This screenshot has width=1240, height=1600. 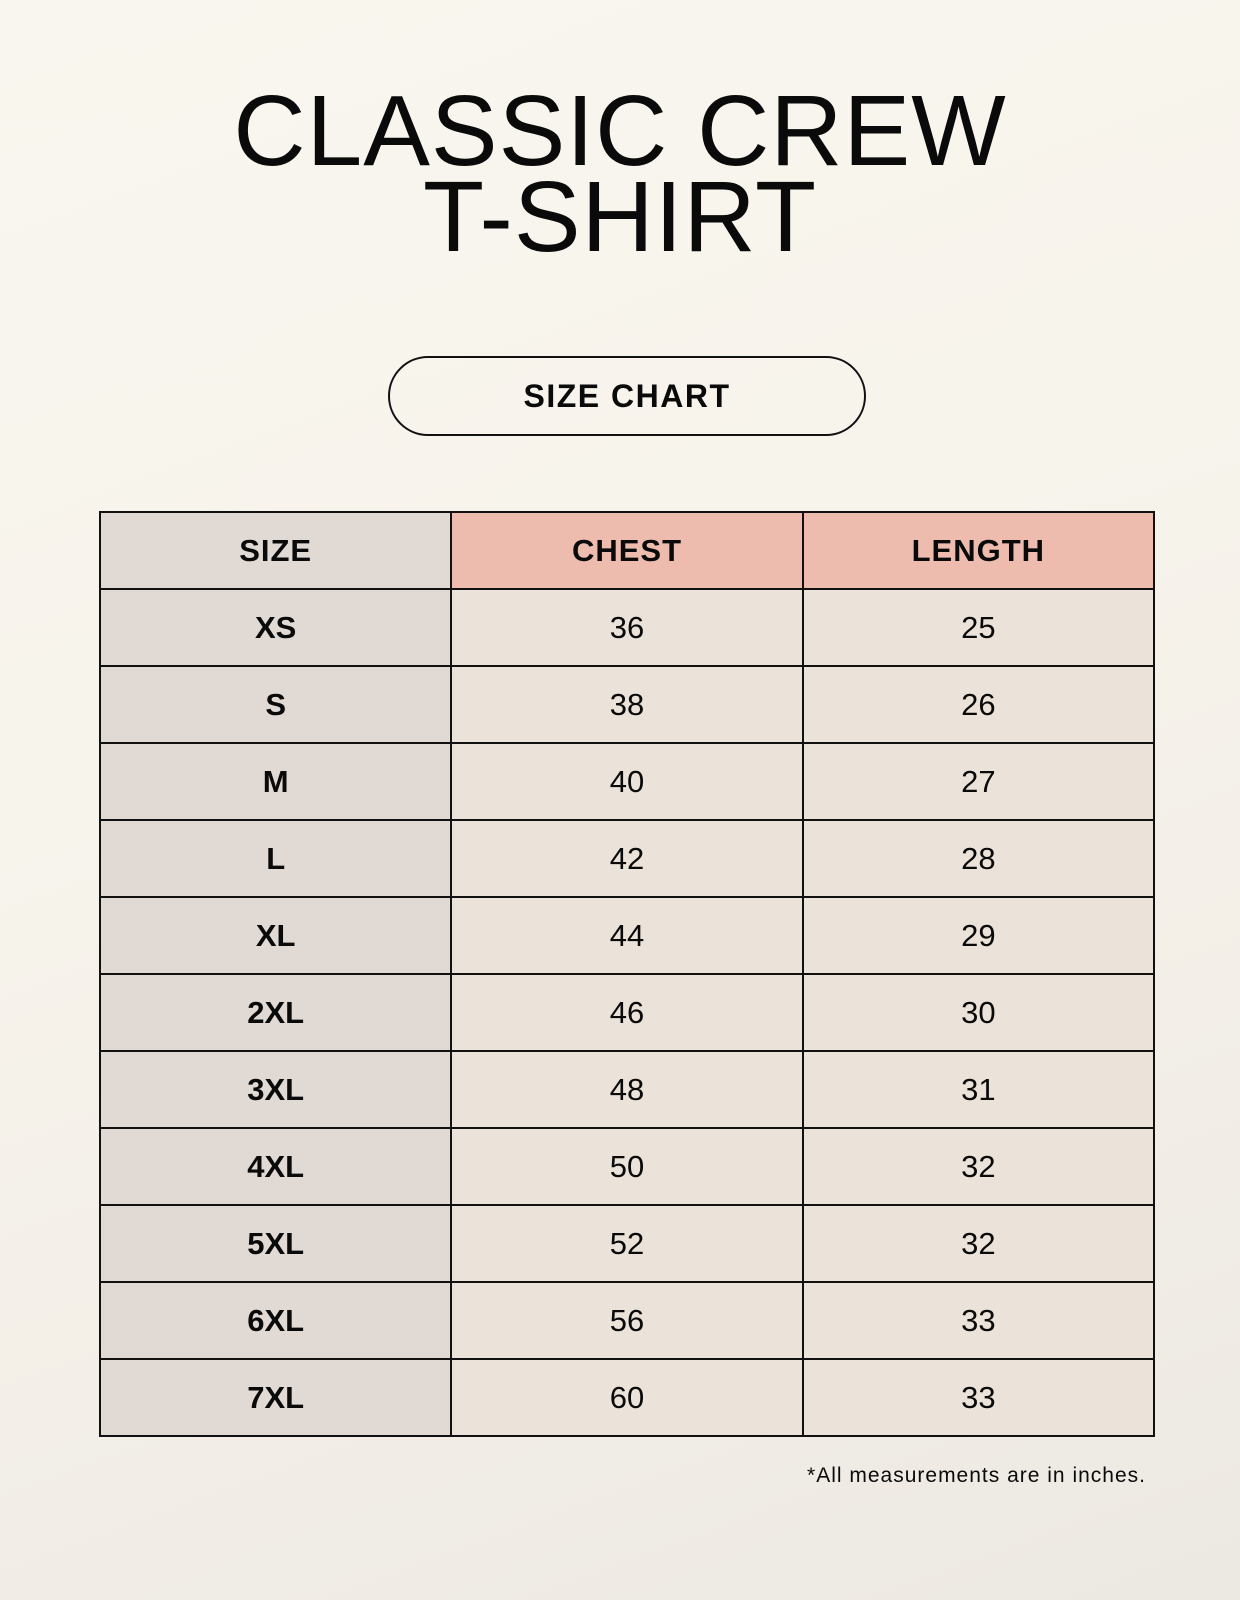 I want to click on table-row: L 42 28, so click(x=627, y=858).